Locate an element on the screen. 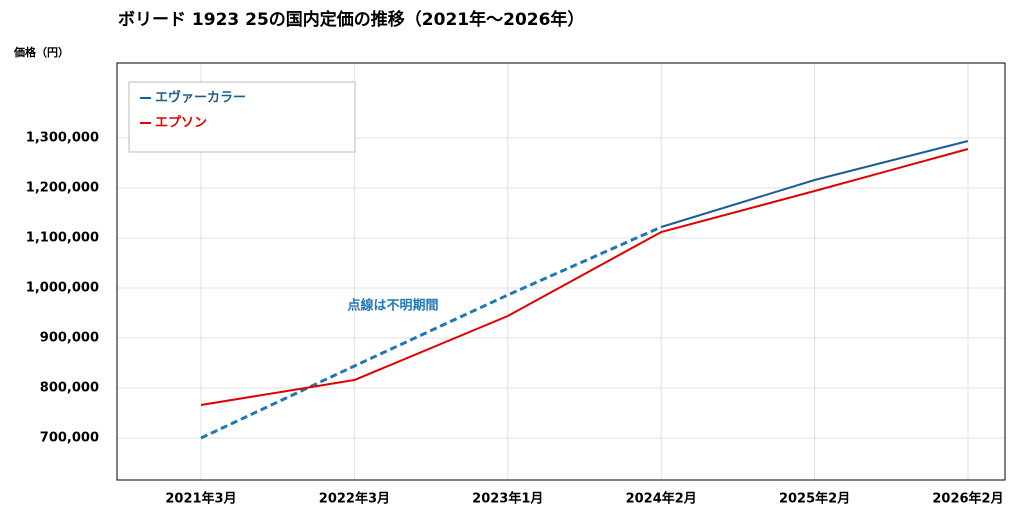 The height and width of the screenshot is (517, 1022). y-tick-label: 800,000 is located at coordinates (69, 388).